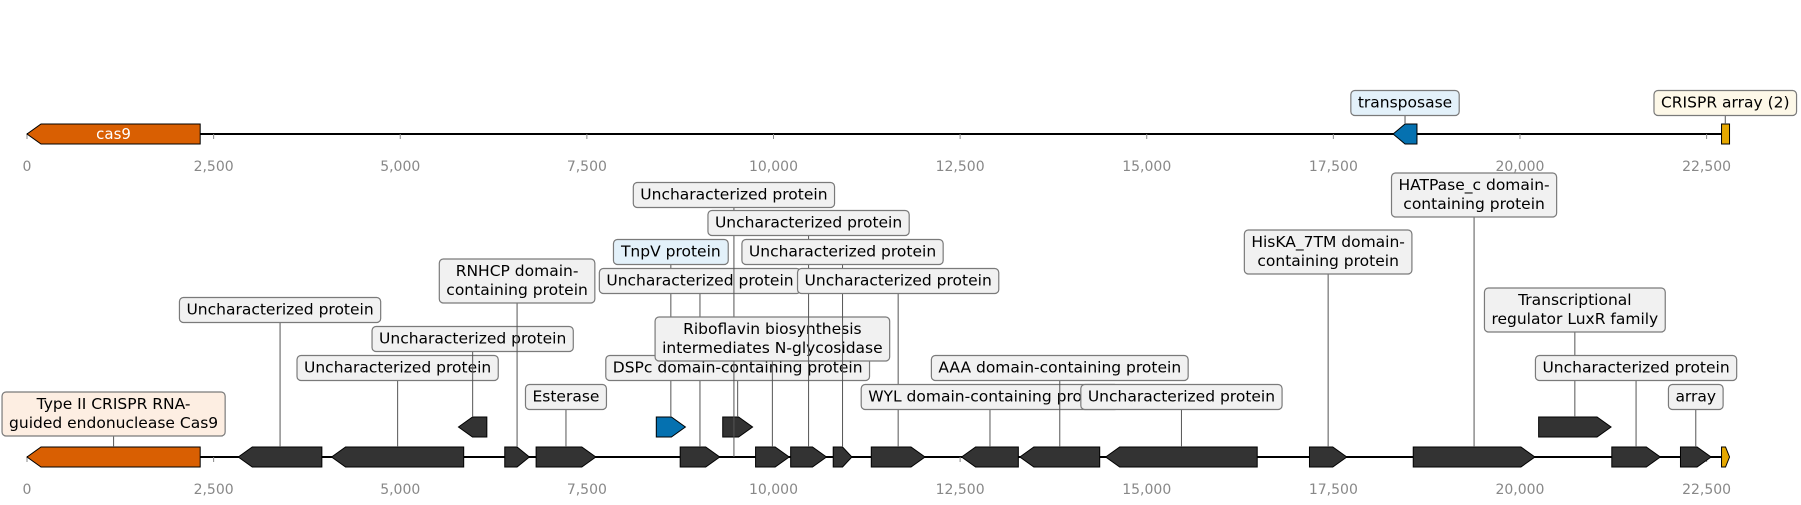 The height and width of the screenshot is (505, 1801). I want to click on label-text: CRISPR array (2), so click(1725, 103).